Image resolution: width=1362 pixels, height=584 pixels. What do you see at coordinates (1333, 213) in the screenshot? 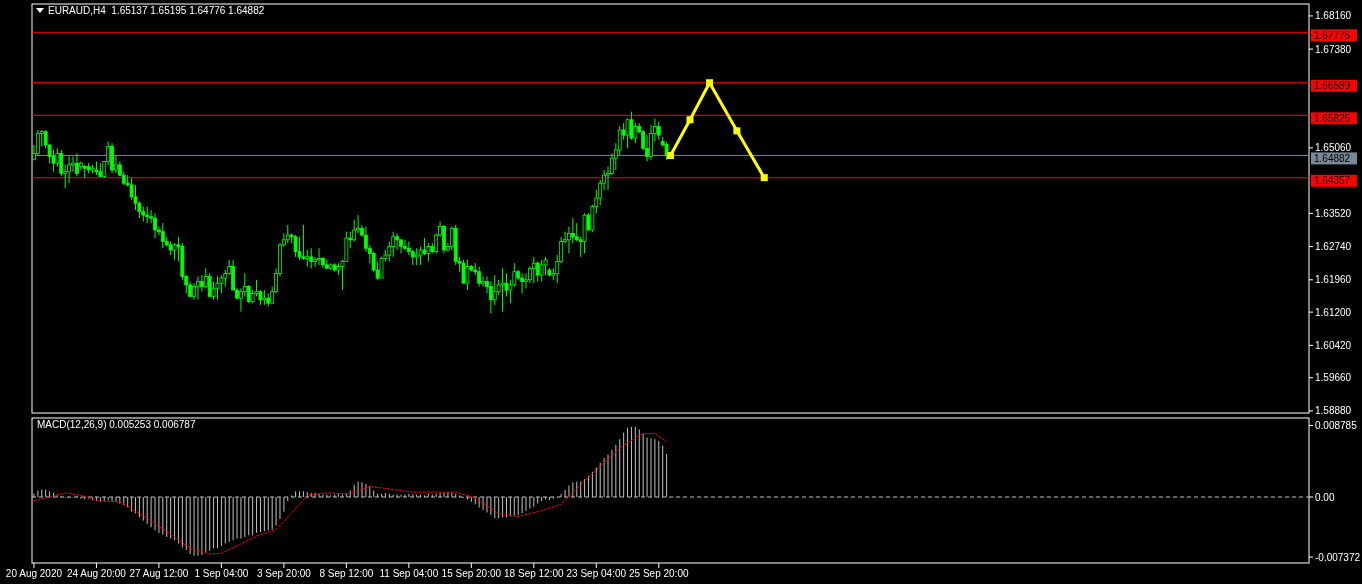
I see `y-tick-label: 1.63520` at bounding box center [1333, 213].